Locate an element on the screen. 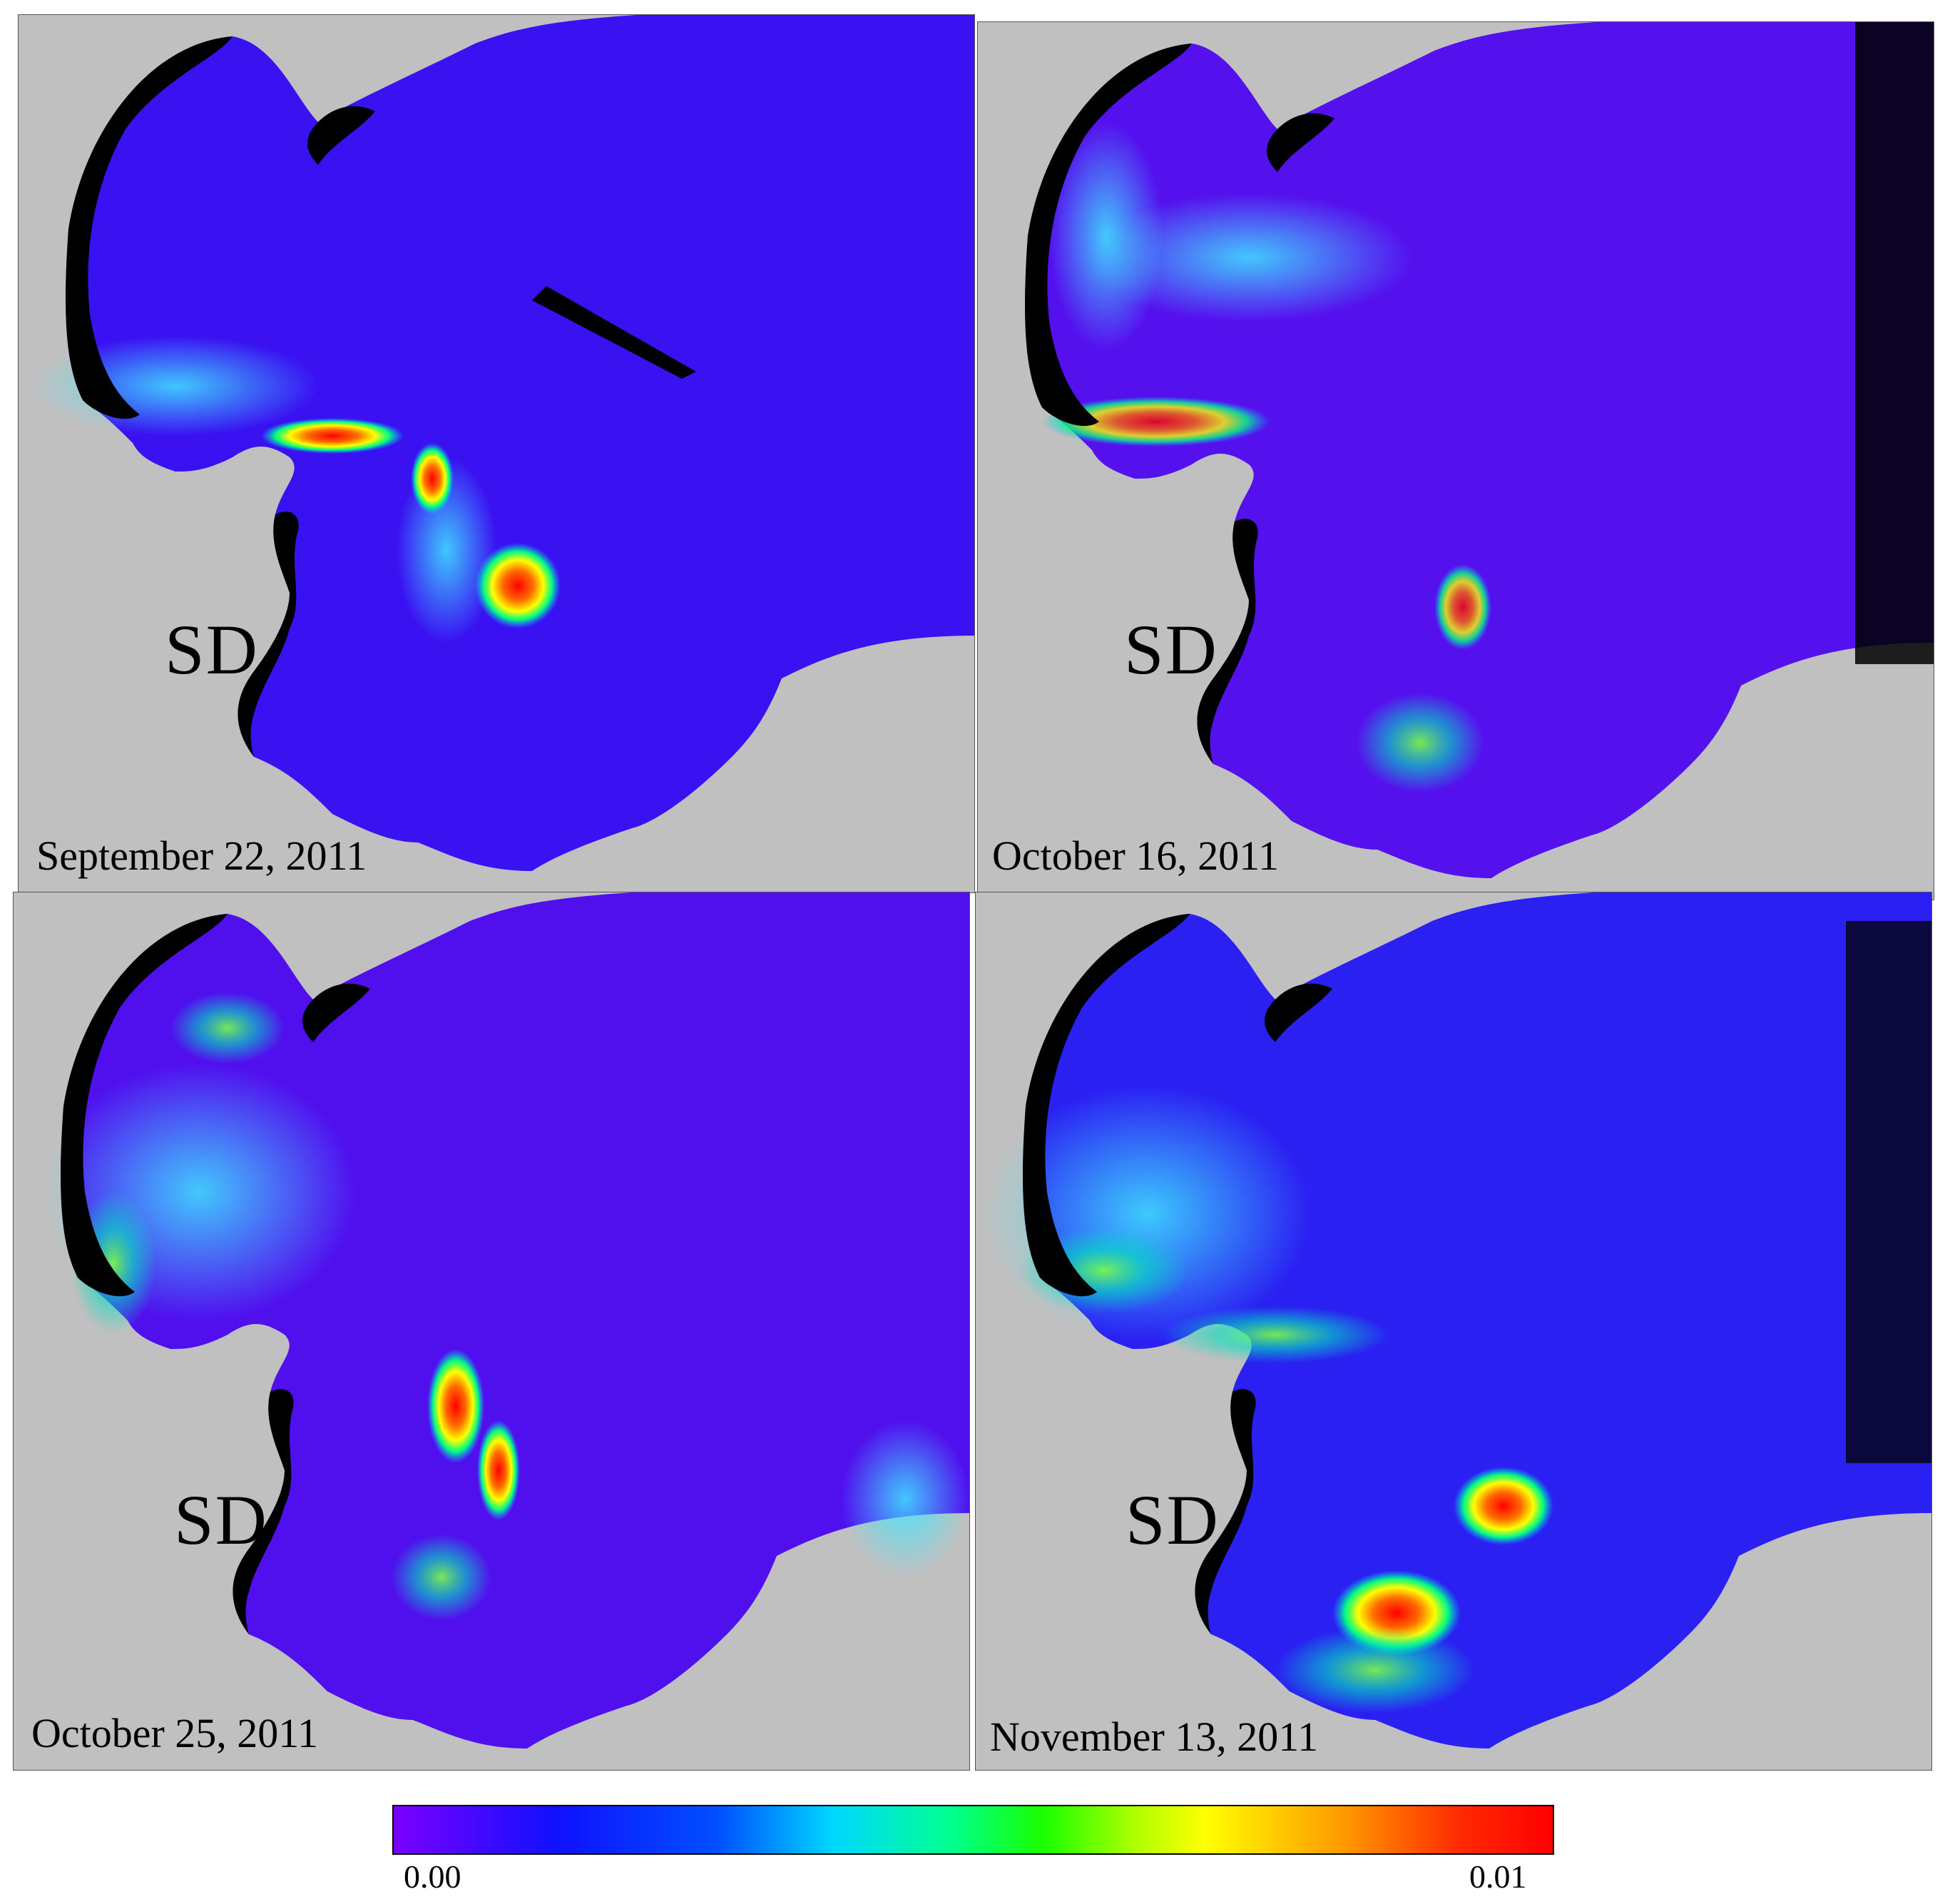 The width and height of the screenshot is (1950, 1904). date-label: November 13, 2011 is located at coordinates (1154, 1737).